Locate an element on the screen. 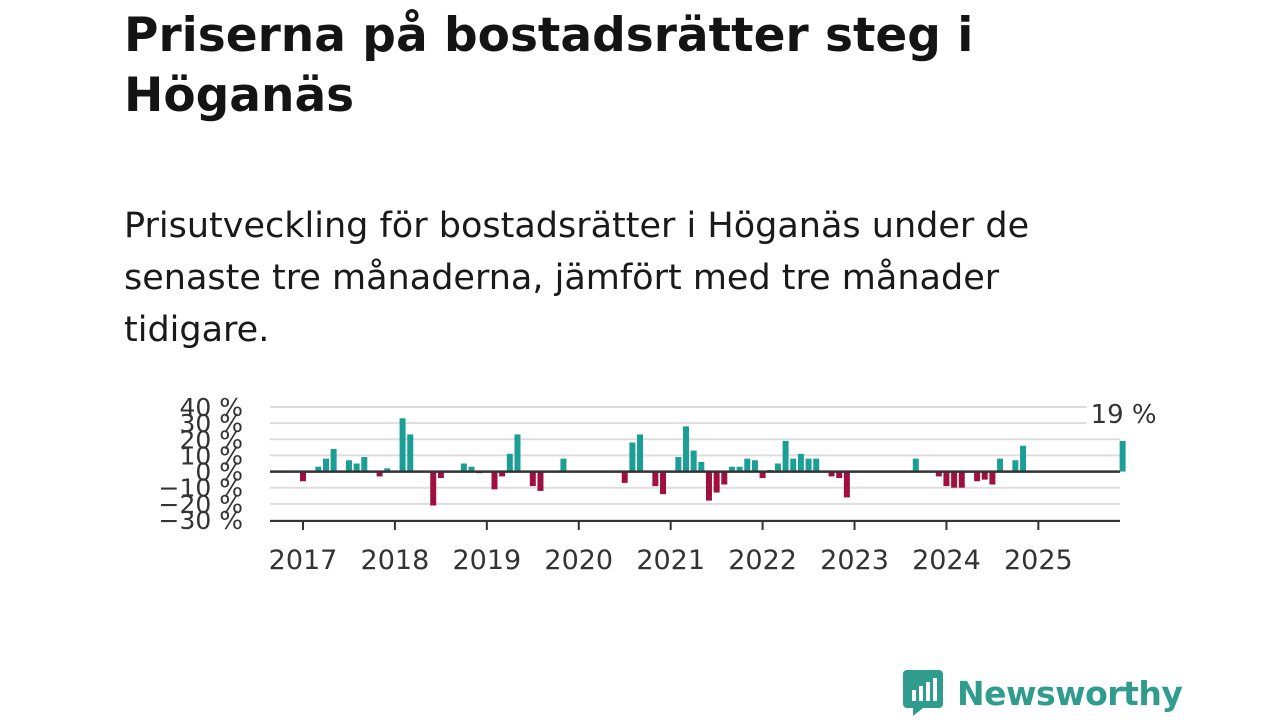 Image resolution: width=1280 pixels, height=720 pixels. x-tick-label: 2022 is located at coordinates (762, 560).